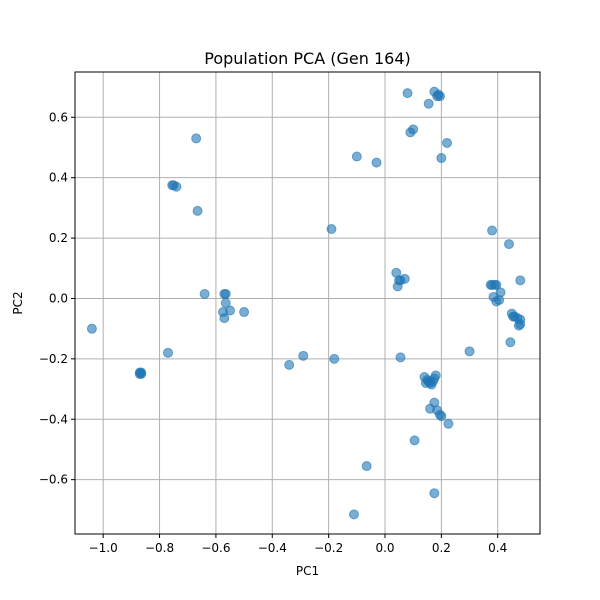 This screenshot has width=600, height=600. I want to click on y-tick-label: 0.2, so click(58, 238).